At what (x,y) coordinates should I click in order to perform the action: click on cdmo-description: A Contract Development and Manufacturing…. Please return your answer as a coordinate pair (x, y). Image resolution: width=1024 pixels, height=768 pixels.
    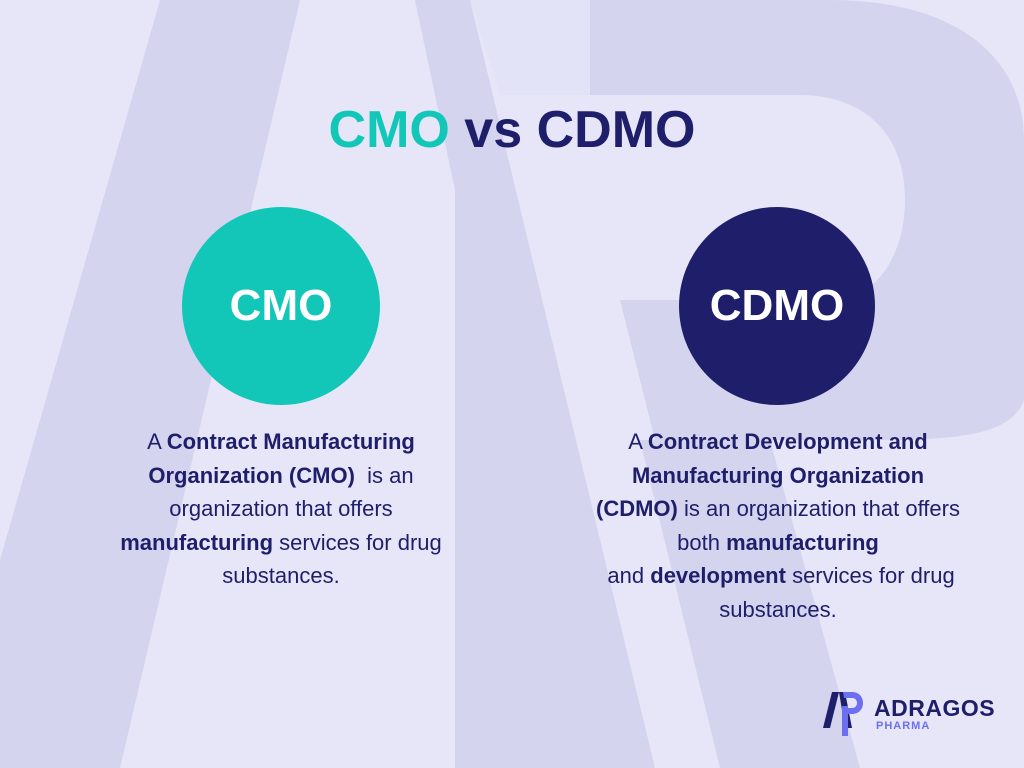
    Looking at the image, I should click on (778, 525).